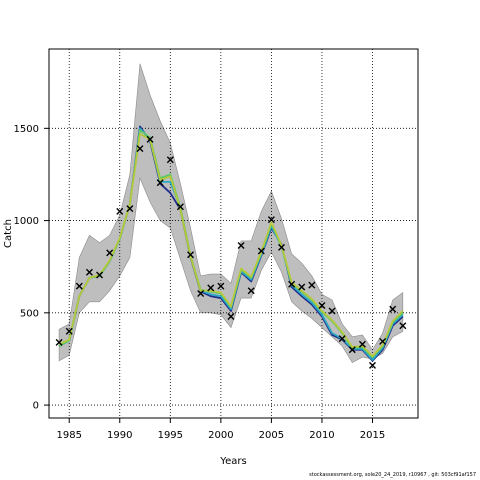  I want to click on x-axis: 1985 1990 1995 2000 2005 2010 2015, so click(220, 429).